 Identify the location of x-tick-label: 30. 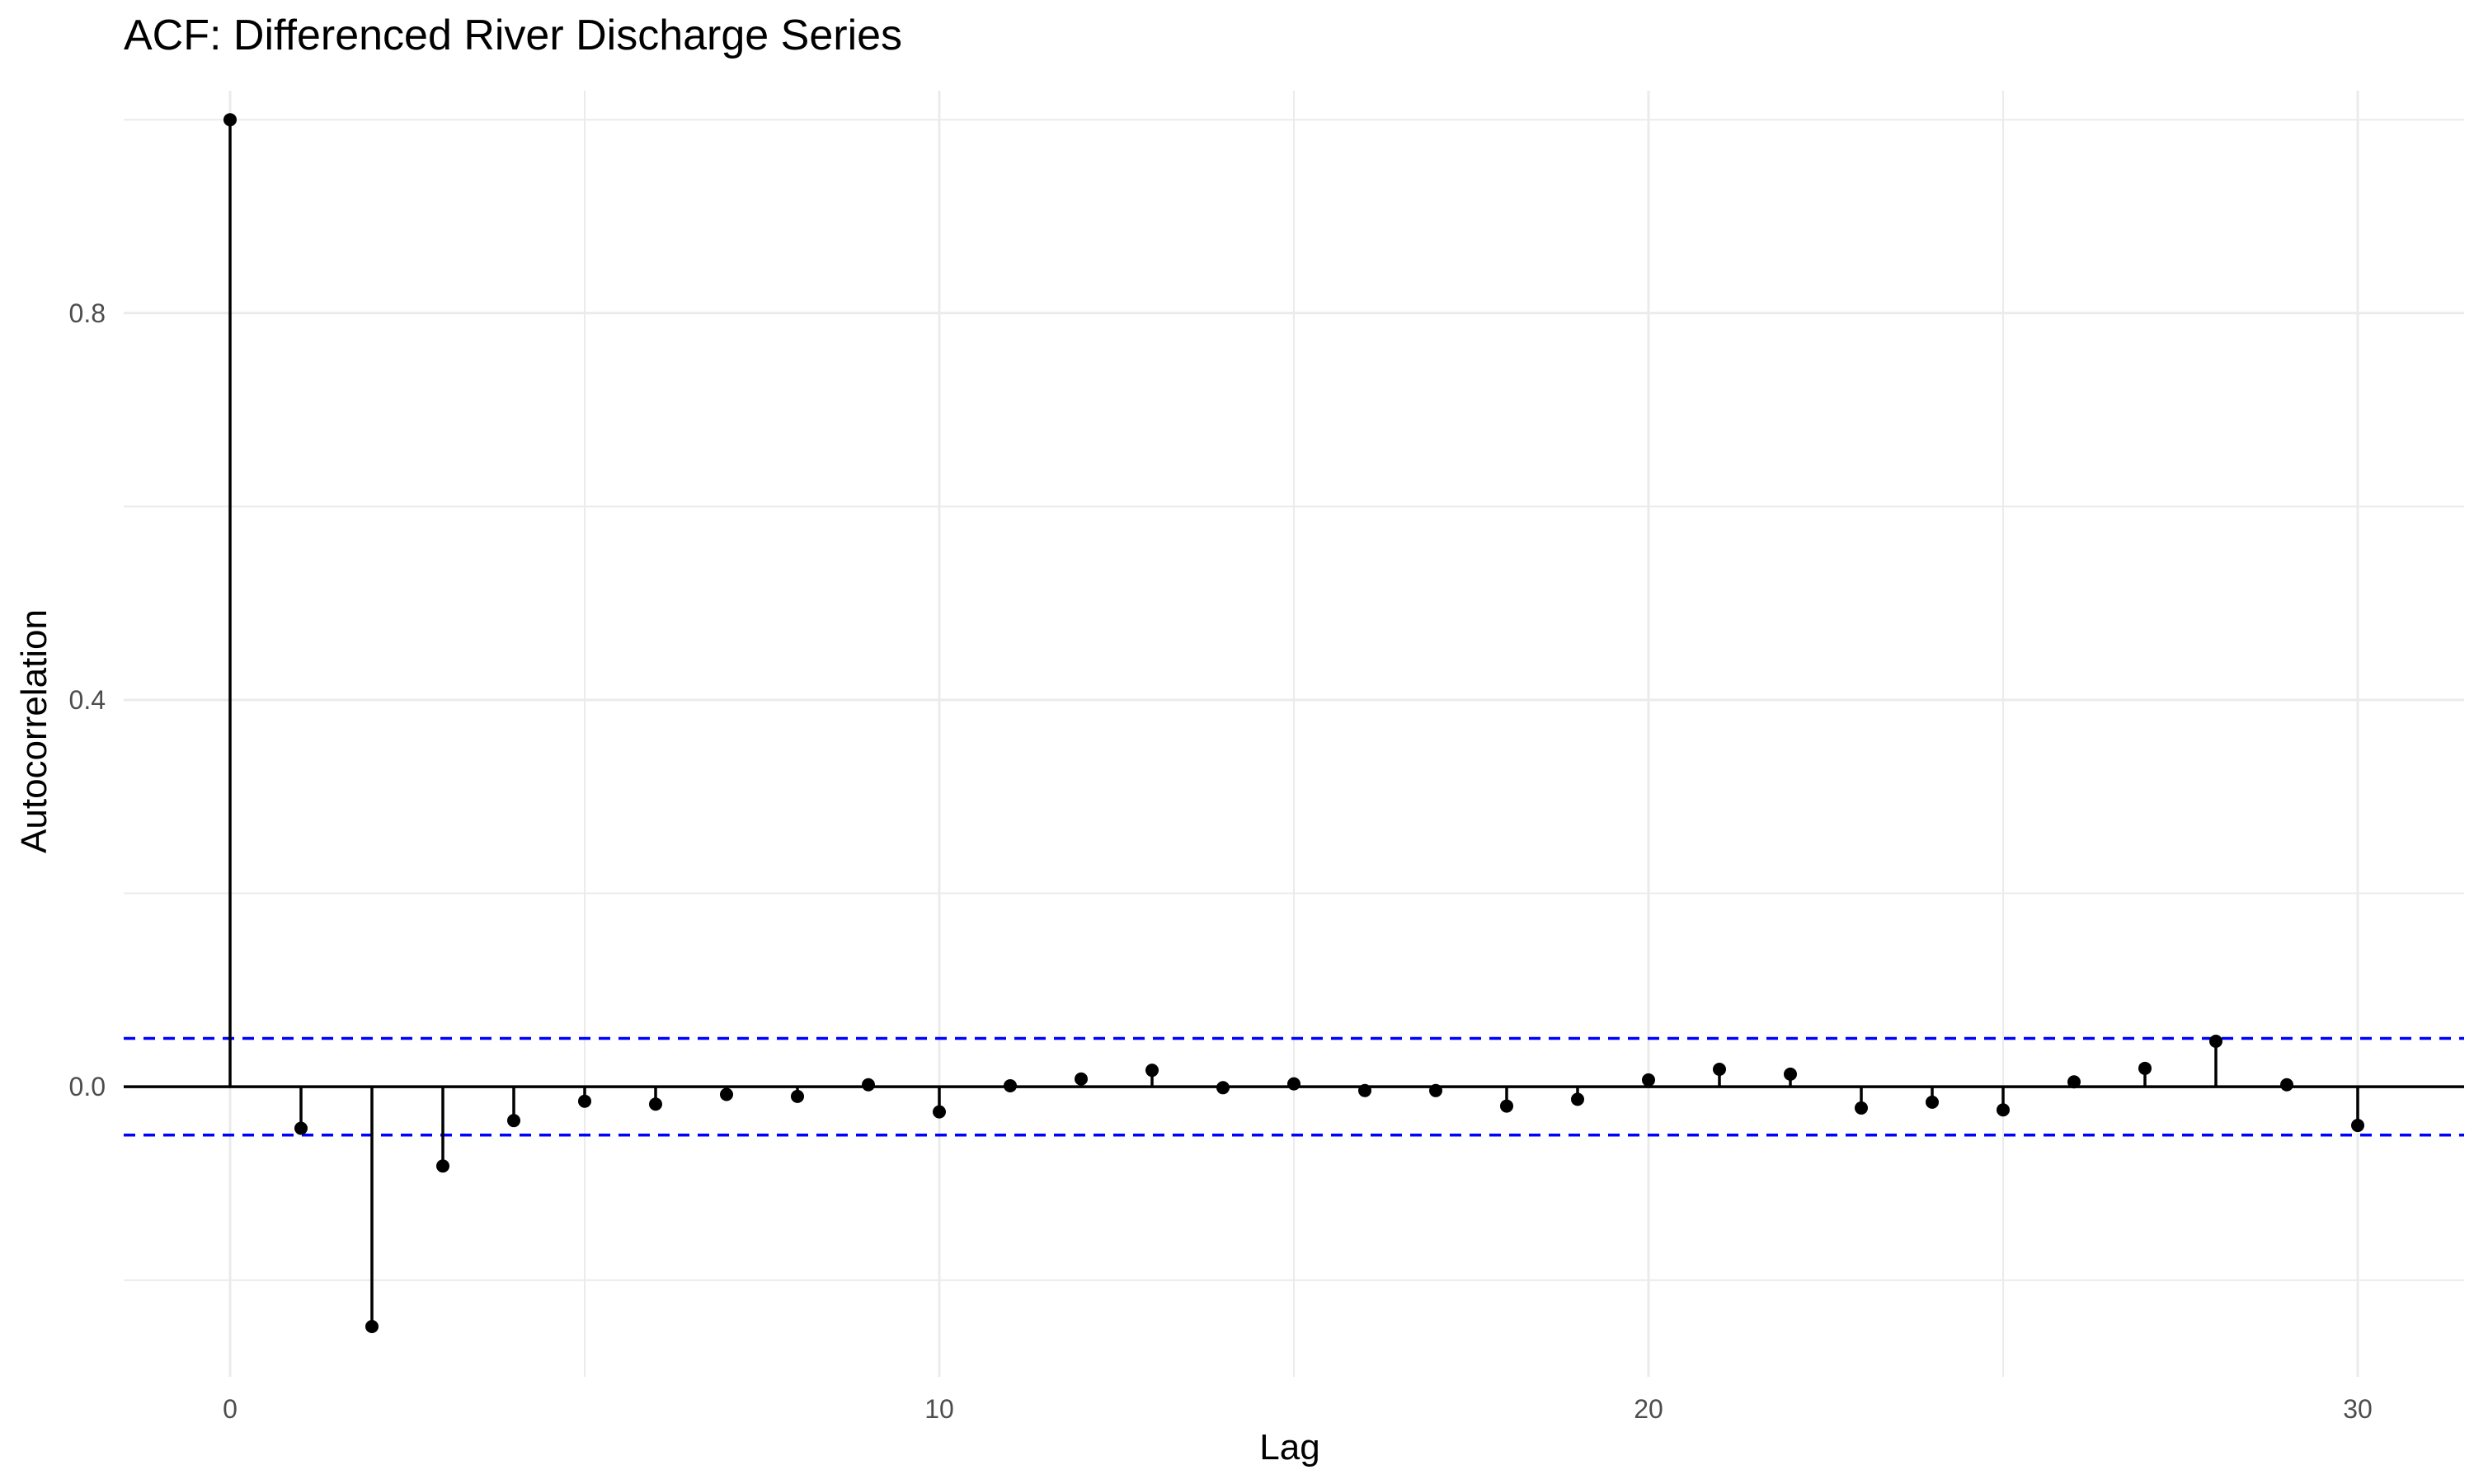
(2358, 1409).